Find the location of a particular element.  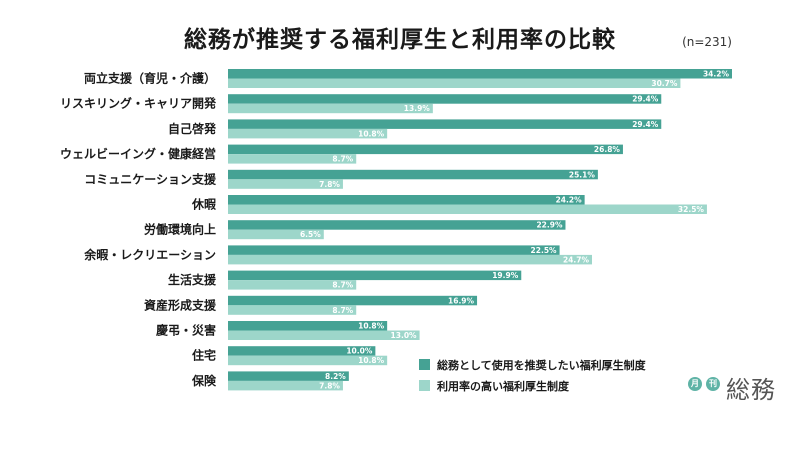

logo-wordmark: 総務 is located at coordinates (751, 390).